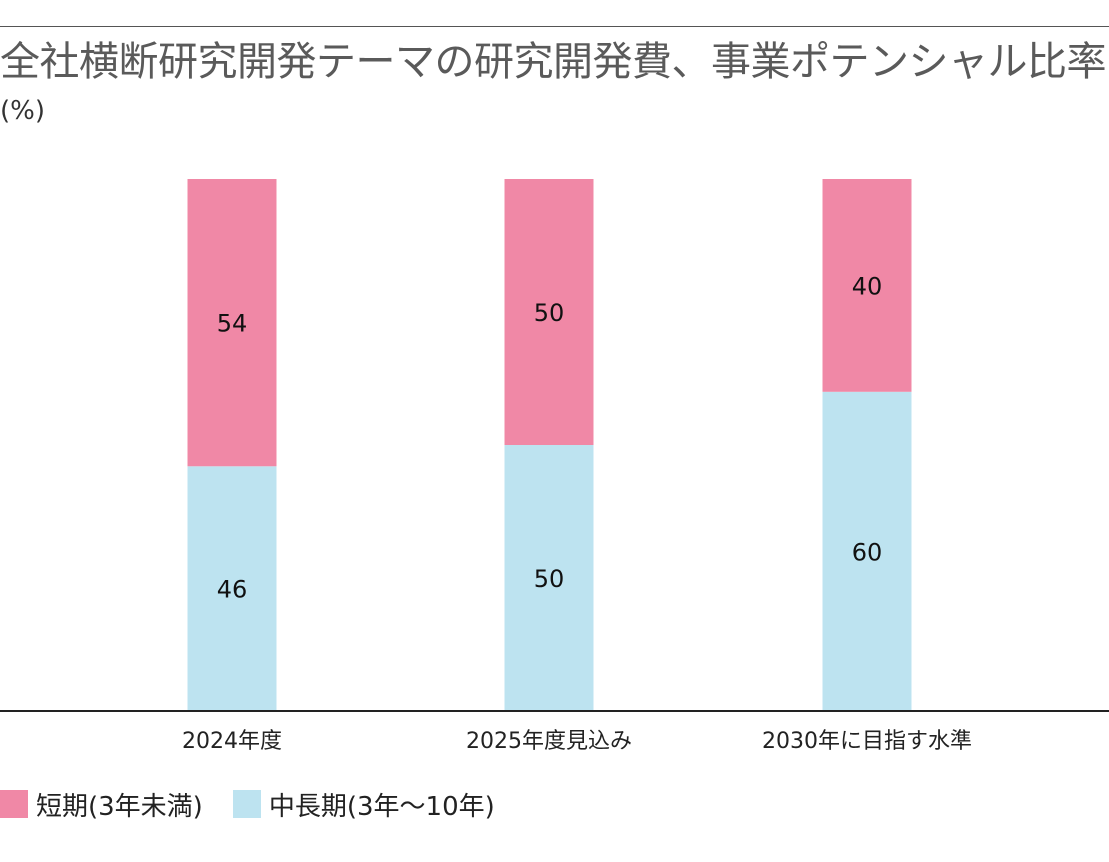 The width and height of the screenshot is (1109, 862). I want to click on legend-label-short-term: 短期(3年未満), so click(119, 806).